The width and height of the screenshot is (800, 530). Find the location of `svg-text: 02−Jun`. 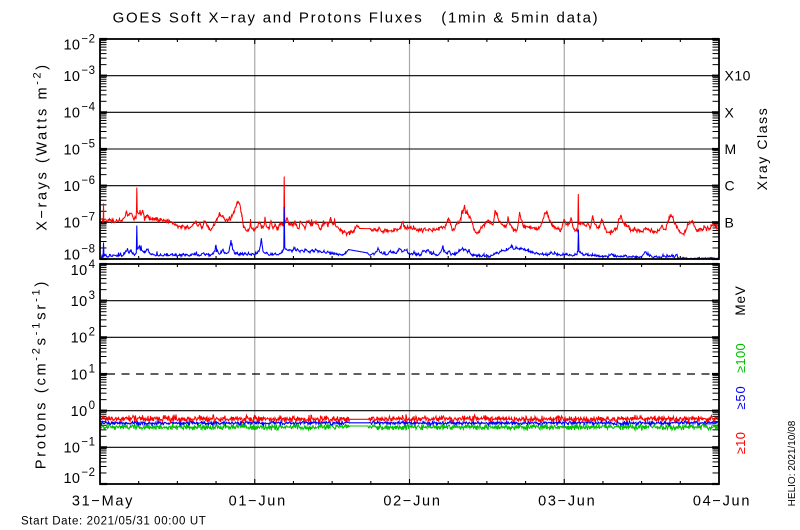

svg-text: 02−Jun is located at coordinates (412, 502).